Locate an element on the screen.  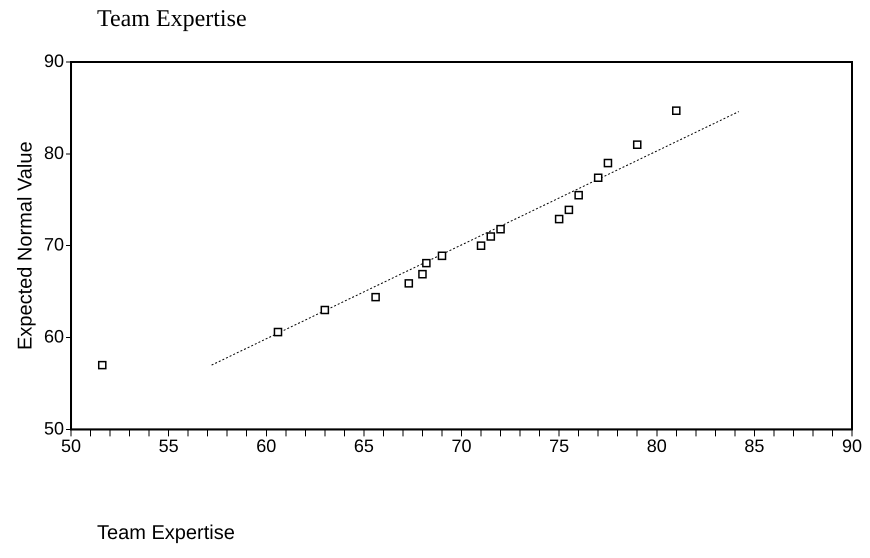
x-axis-title: Team Expertise is located at coordinates (166, 533).